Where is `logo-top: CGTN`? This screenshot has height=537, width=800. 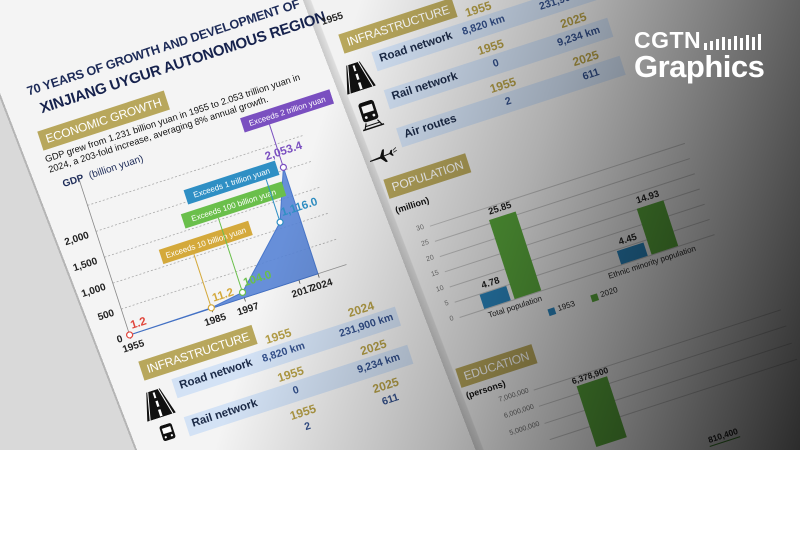
logo-top: CGTN is located at coordinates (668, 40).